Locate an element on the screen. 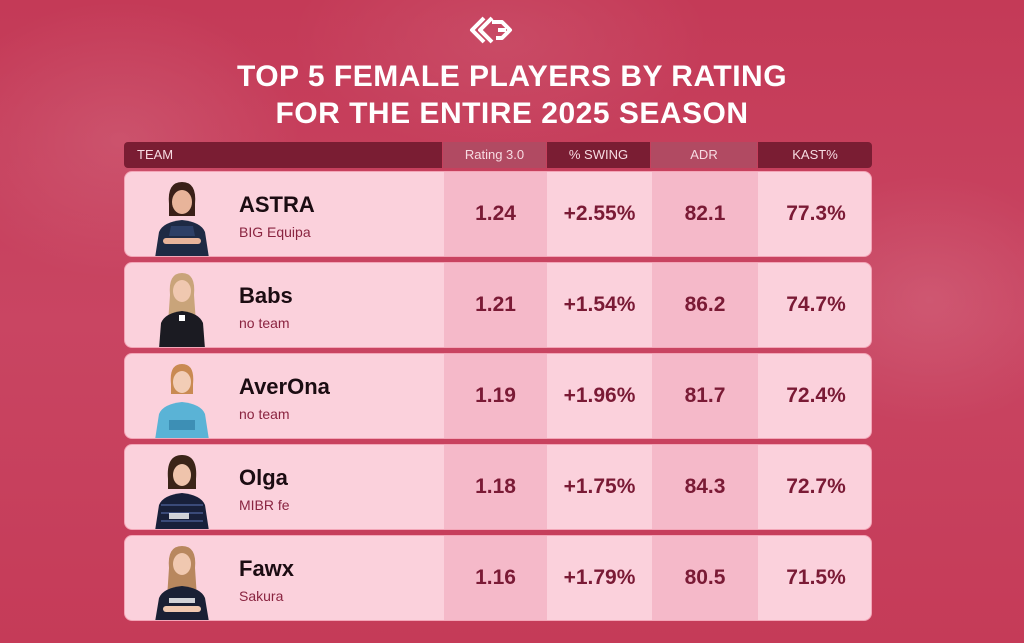  table-row: ASTRA BIG Equipa 1.24 +2.55% 82.1 77.3% is located at coordinates (498, 214).